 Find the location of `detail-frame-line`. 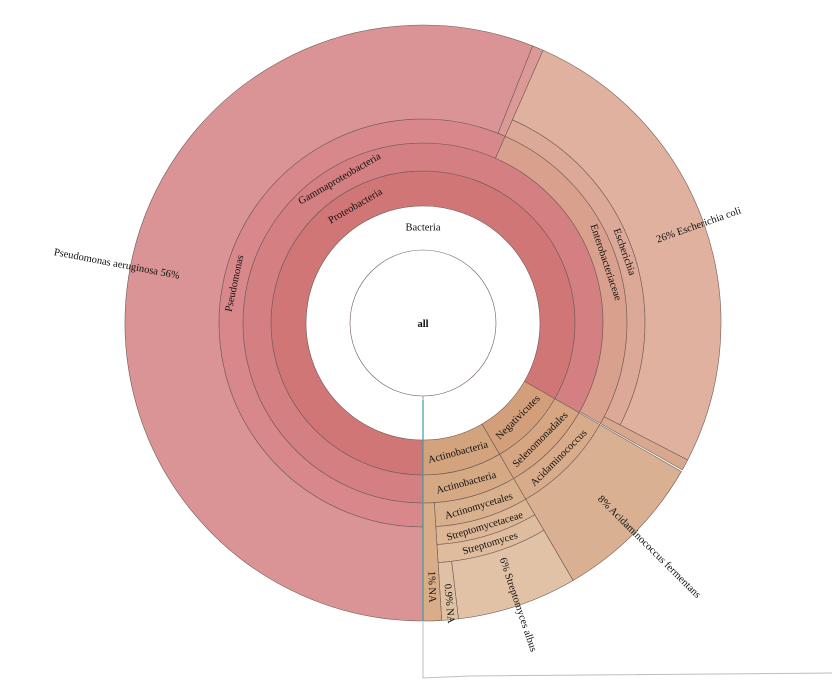

detail-frame-line is located at coordinates (627, 650).